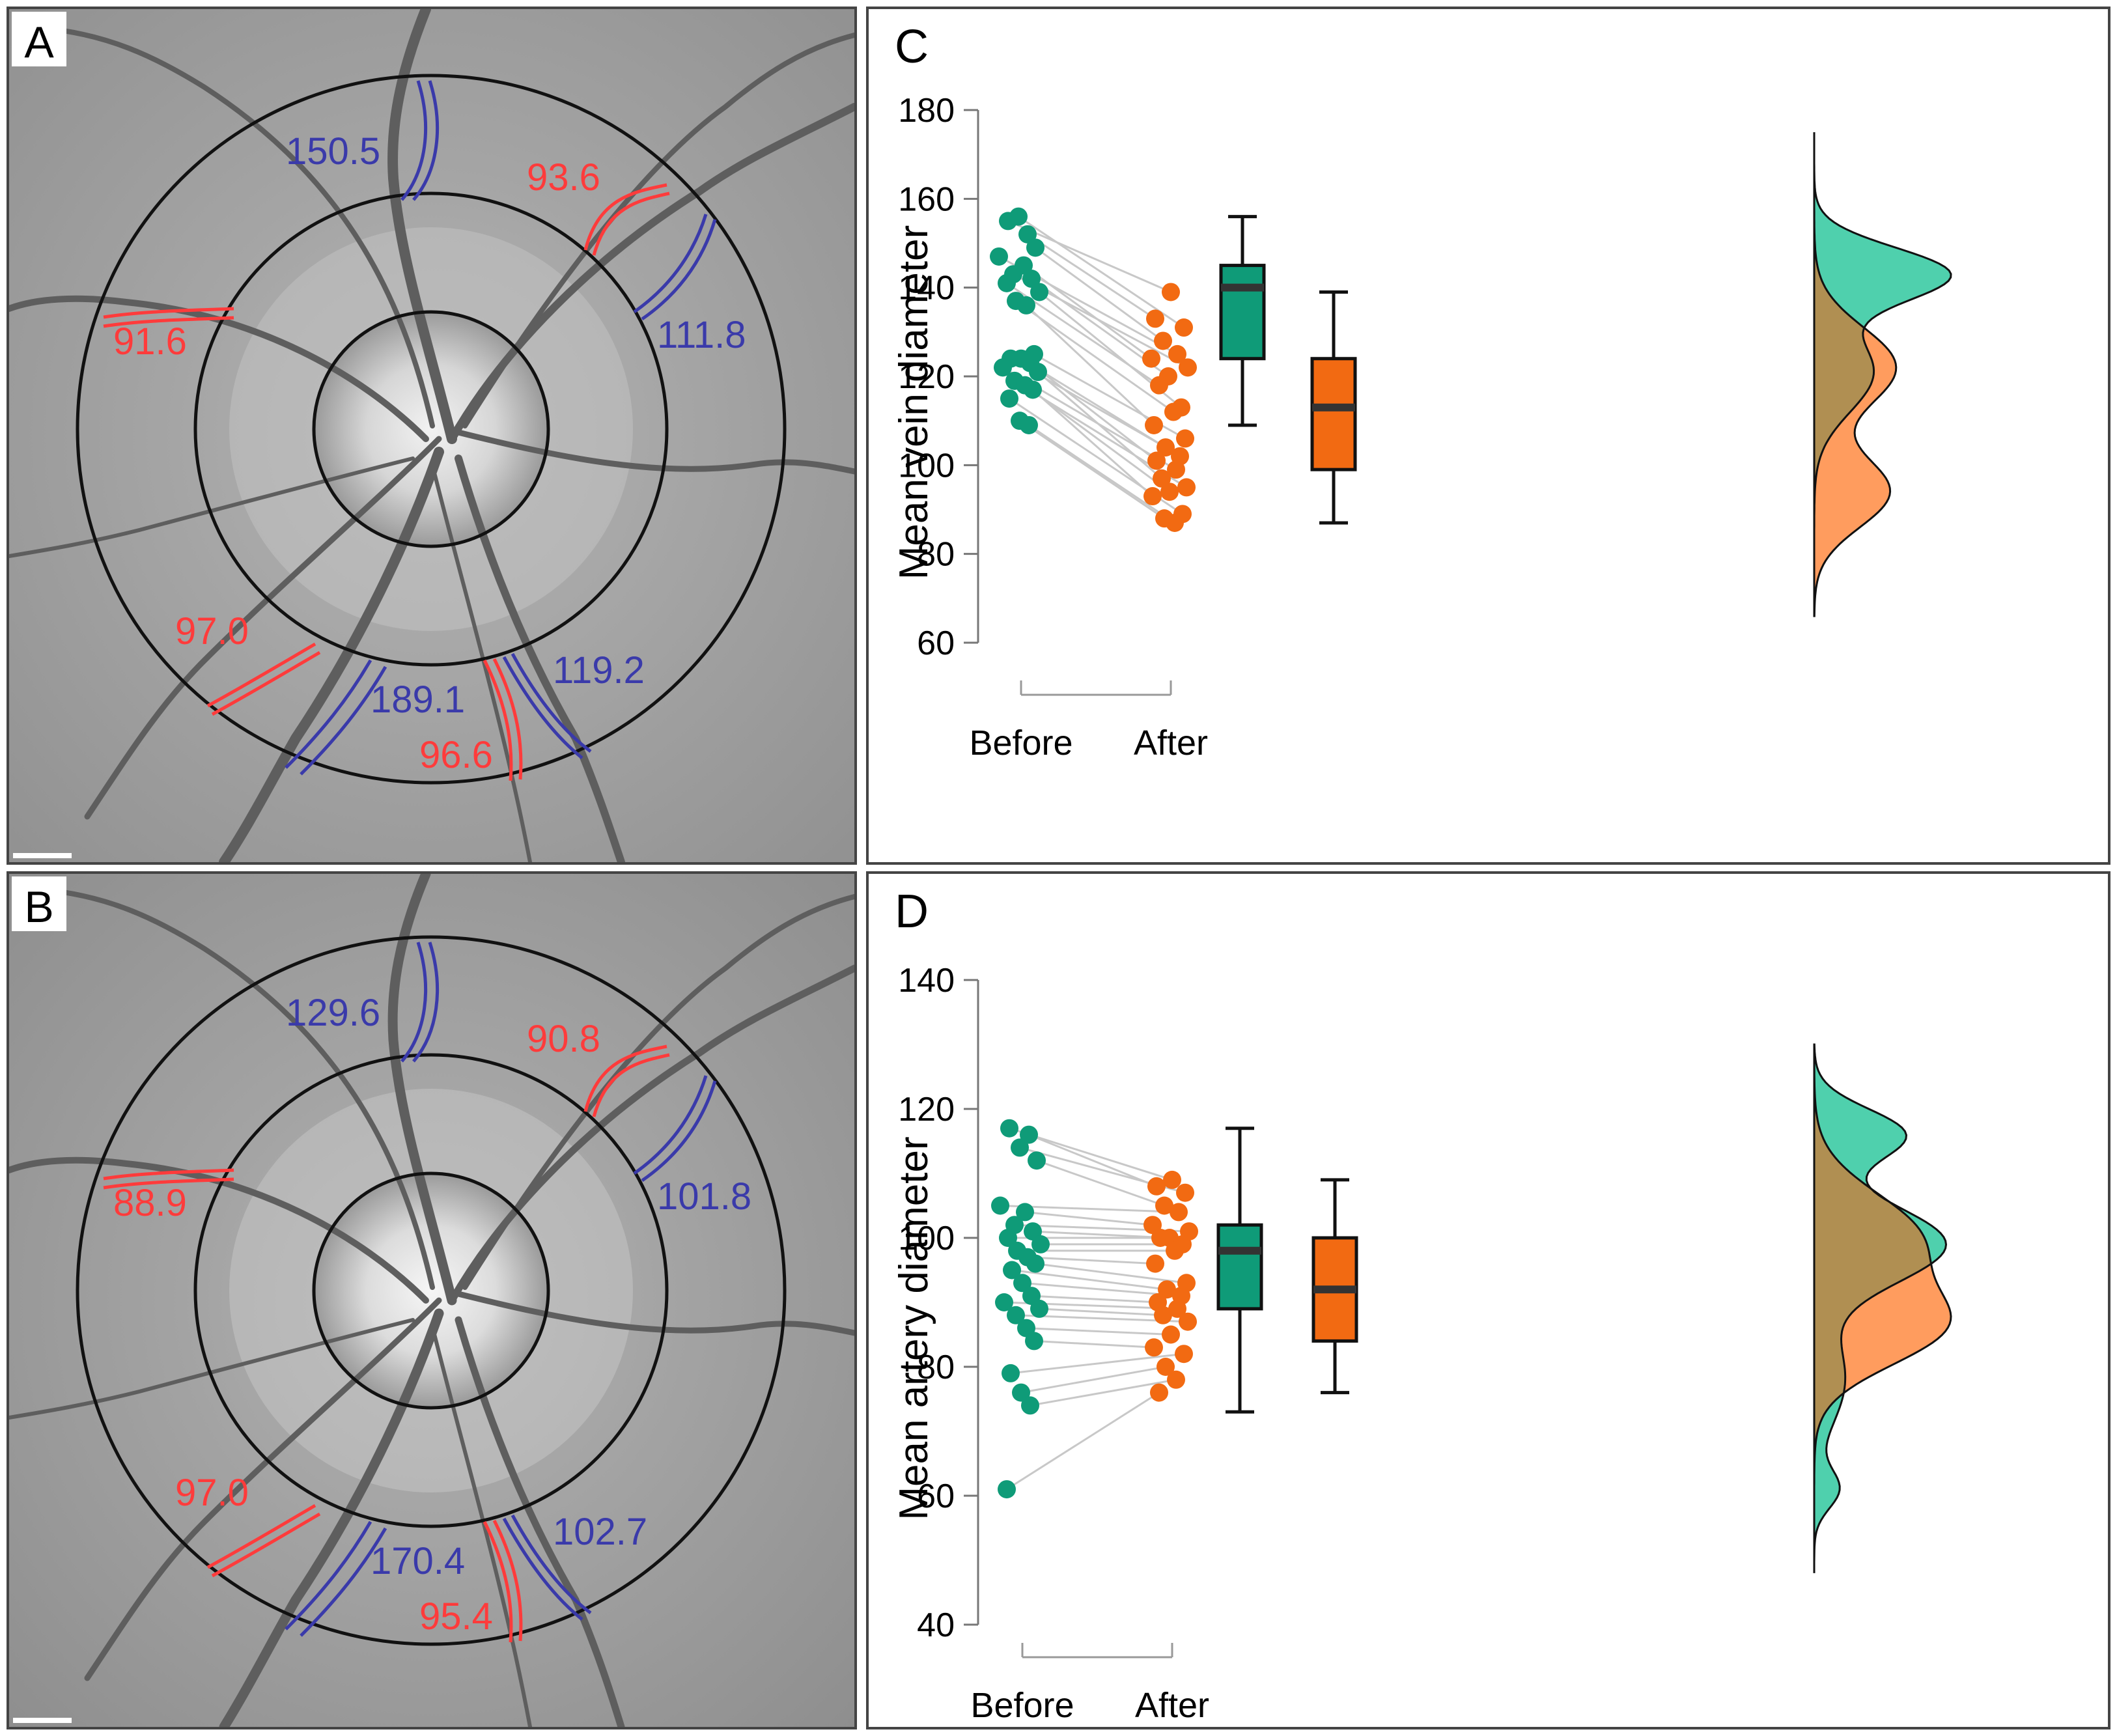 The height and width of the screenshot is (1736, 2117). What do you see at coordinates (333, 152) in the screenshot?
I see `vein-label-top: 150.5` at bounding box center [333, 152].